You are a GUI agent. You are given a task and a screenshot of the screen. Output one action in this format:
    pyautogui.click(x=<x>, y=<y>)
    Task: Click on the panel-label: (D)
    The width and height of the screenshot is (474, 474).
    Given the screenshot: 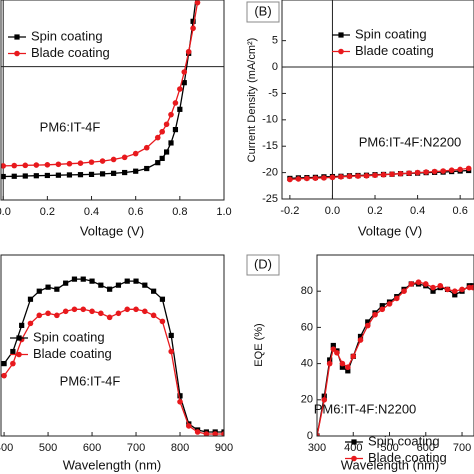 What is the action you would take?
    pyautogui.click(x=263, y=263)
    